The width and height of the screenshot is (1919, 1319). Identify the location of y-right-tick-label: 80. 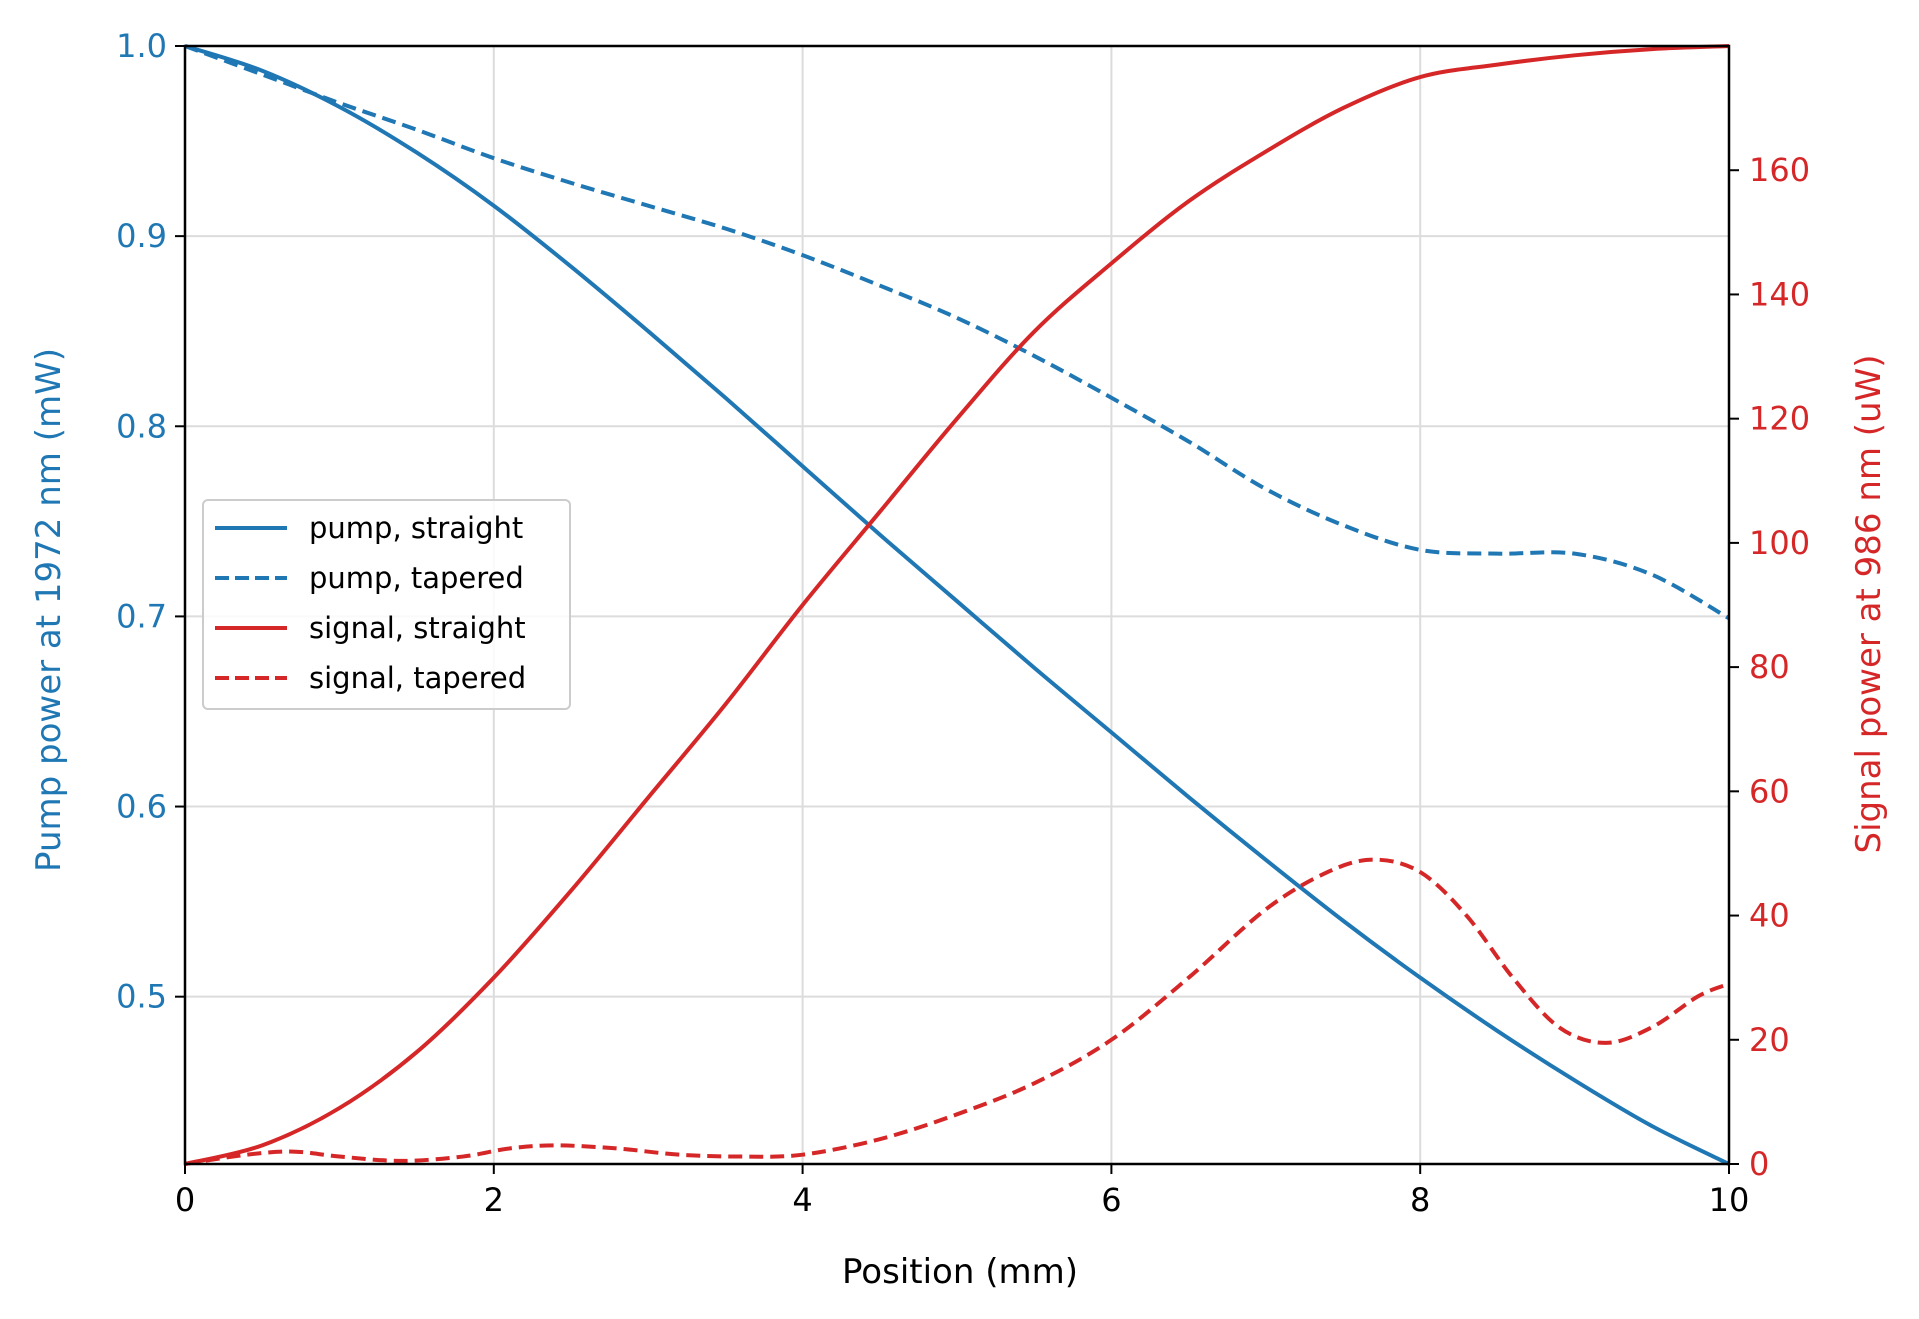
(1769, 667).